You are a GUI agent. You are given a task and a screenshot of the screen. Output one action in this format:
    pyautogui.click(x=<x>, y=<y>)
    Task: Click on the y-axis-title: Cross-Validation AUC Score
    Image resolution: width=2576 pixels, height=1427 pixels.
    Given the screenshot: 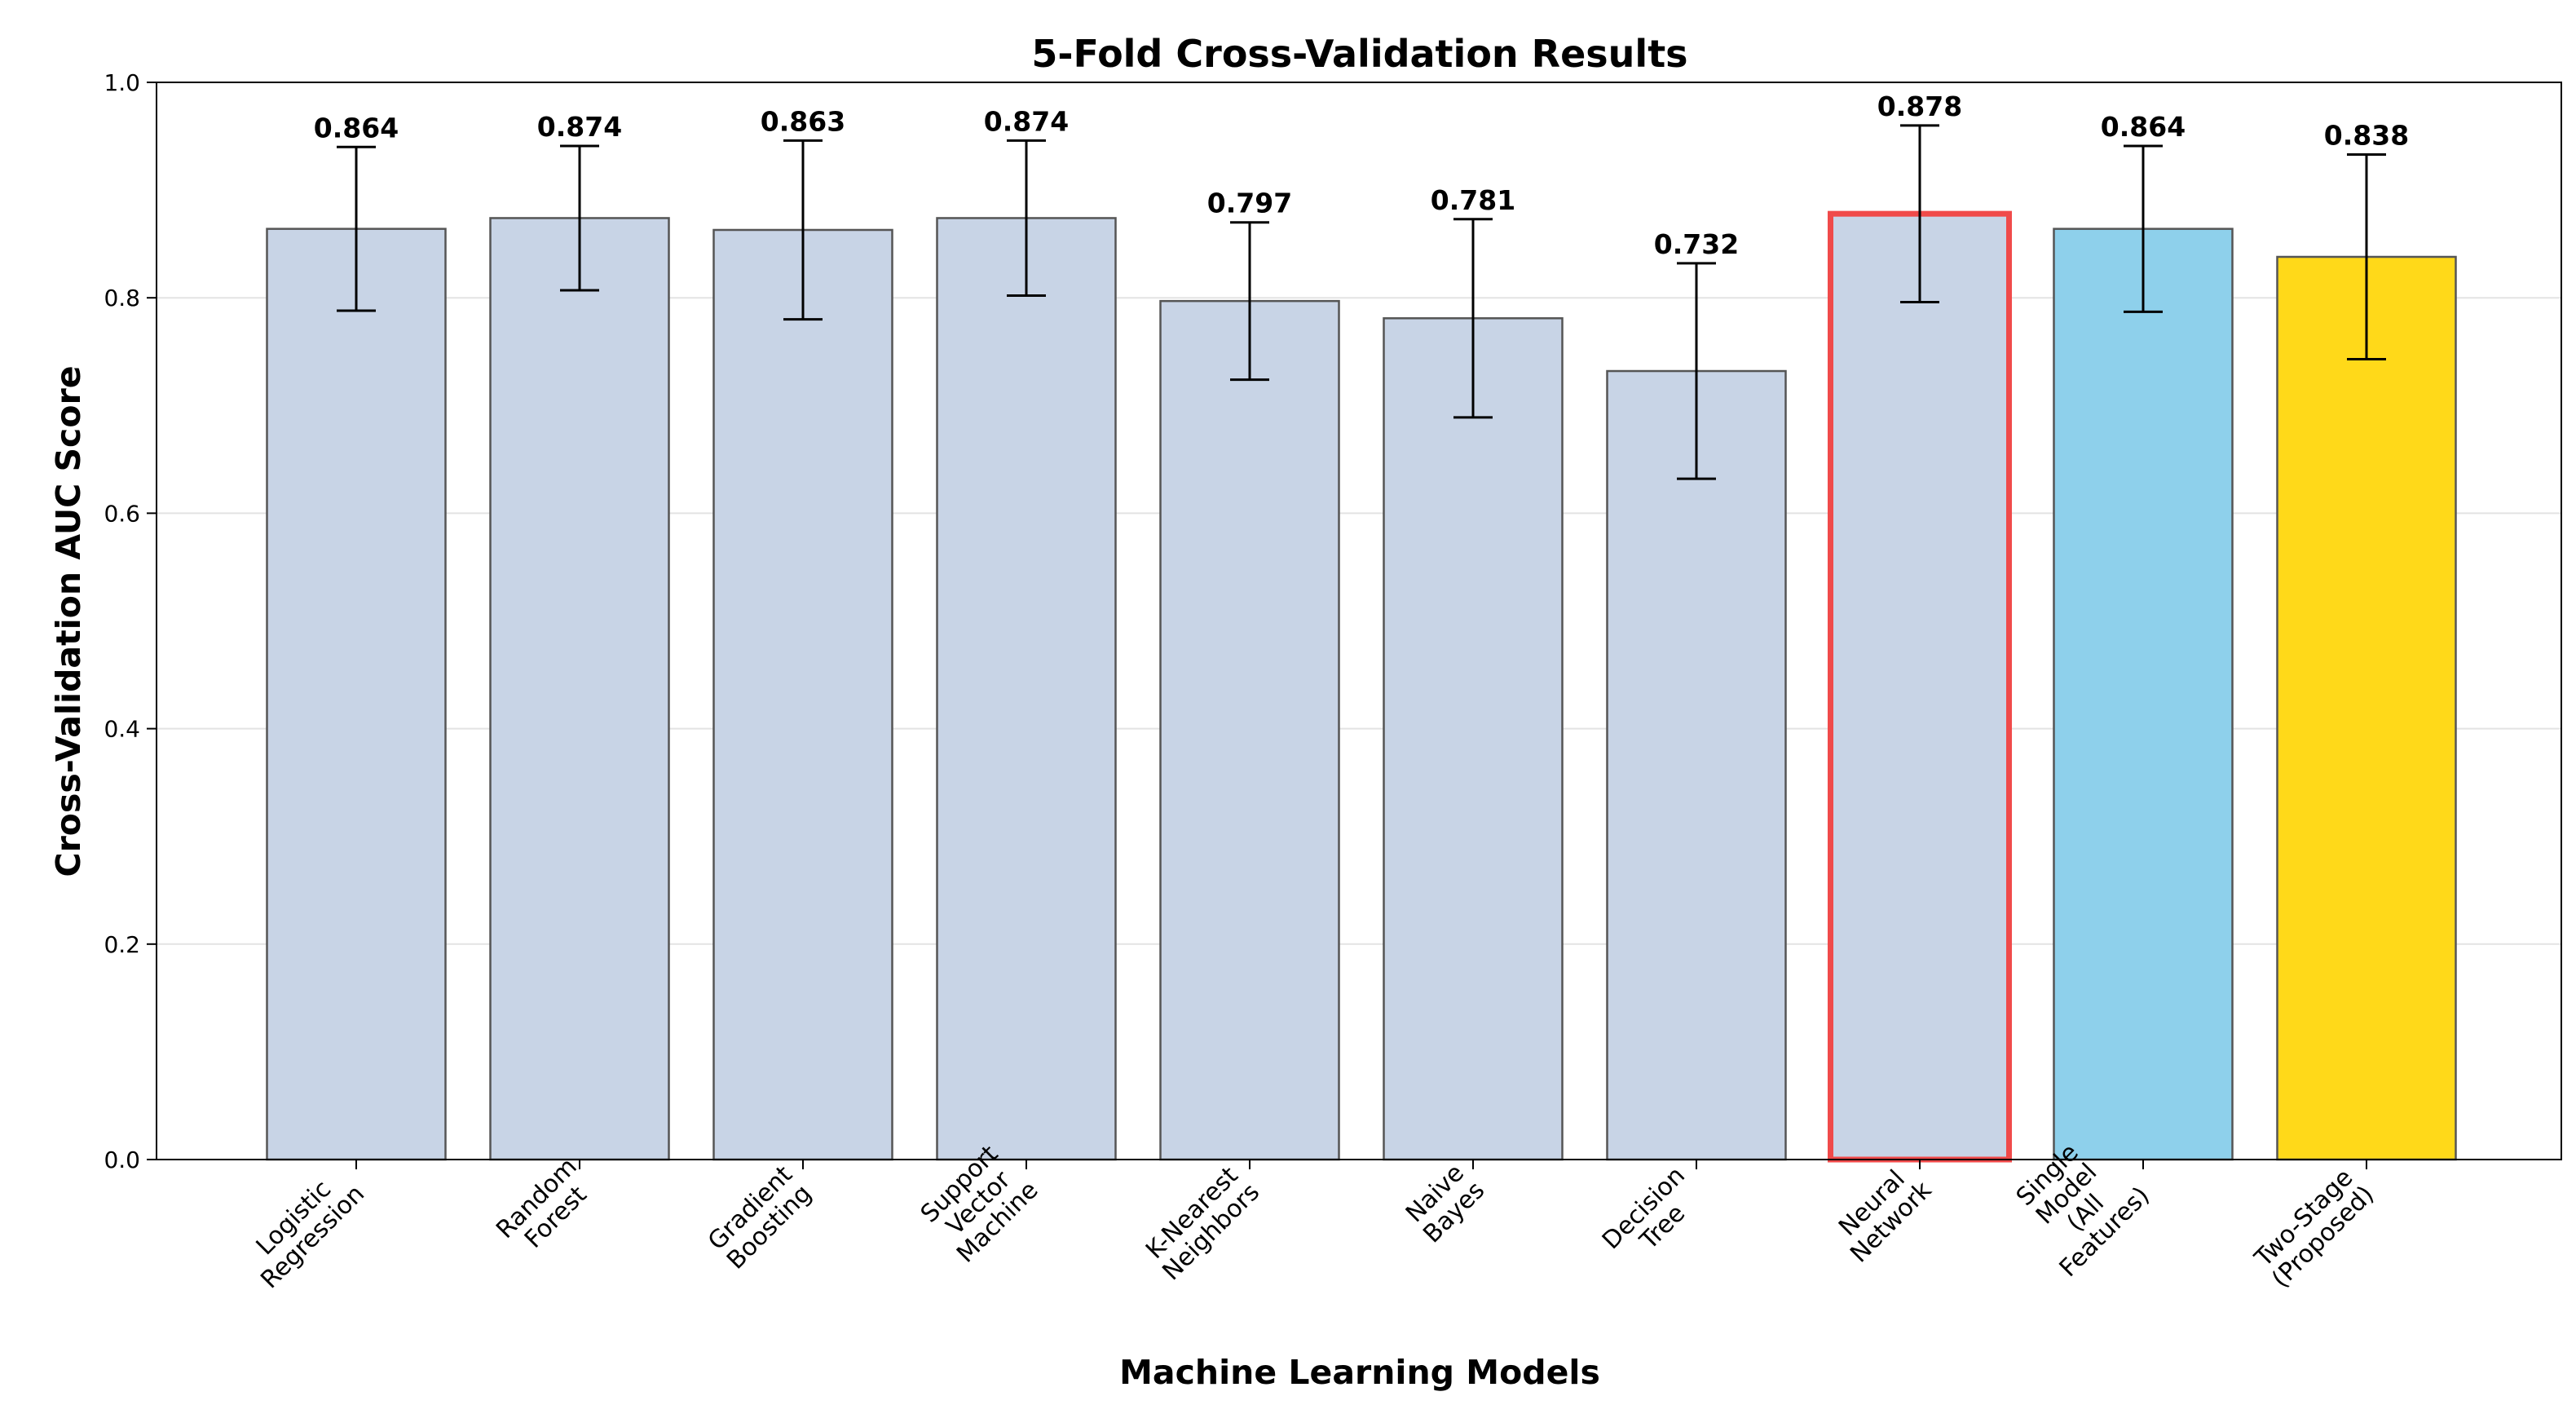 What is the action you would take?
    pyautogui.click(x=68, y=621)
    